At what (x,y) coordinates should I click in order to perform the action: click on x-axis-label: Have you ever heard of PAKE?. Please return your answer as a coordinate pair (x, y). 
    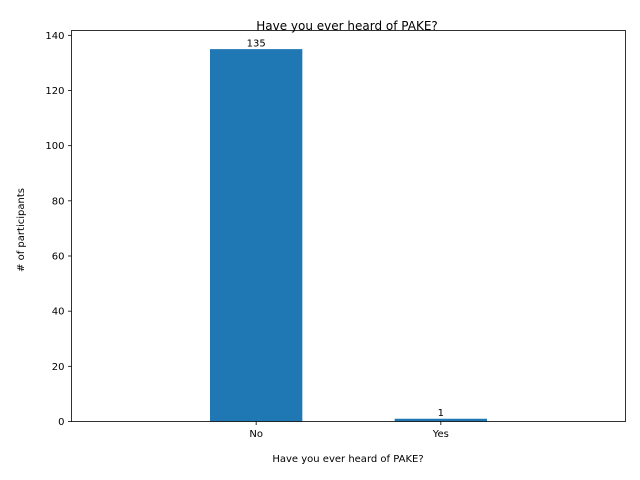
    Looking at the image, I should click on (347, 459).